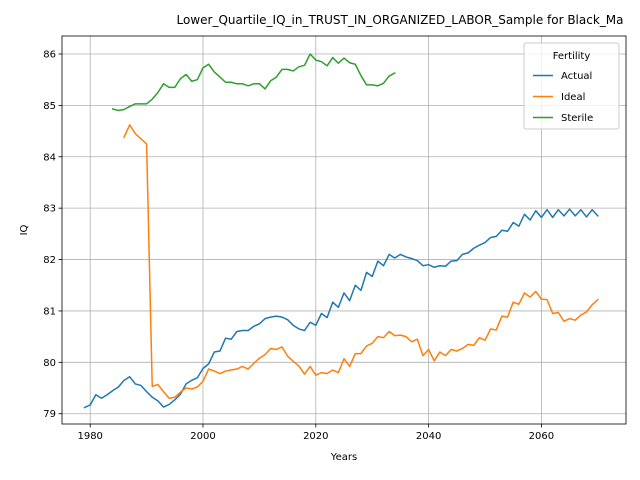 The width and height of the screenshot is (640, 480). Describe the element at coordinates (315, 436) in the screenshot. I see `x-tick-label: 2020` at that location.